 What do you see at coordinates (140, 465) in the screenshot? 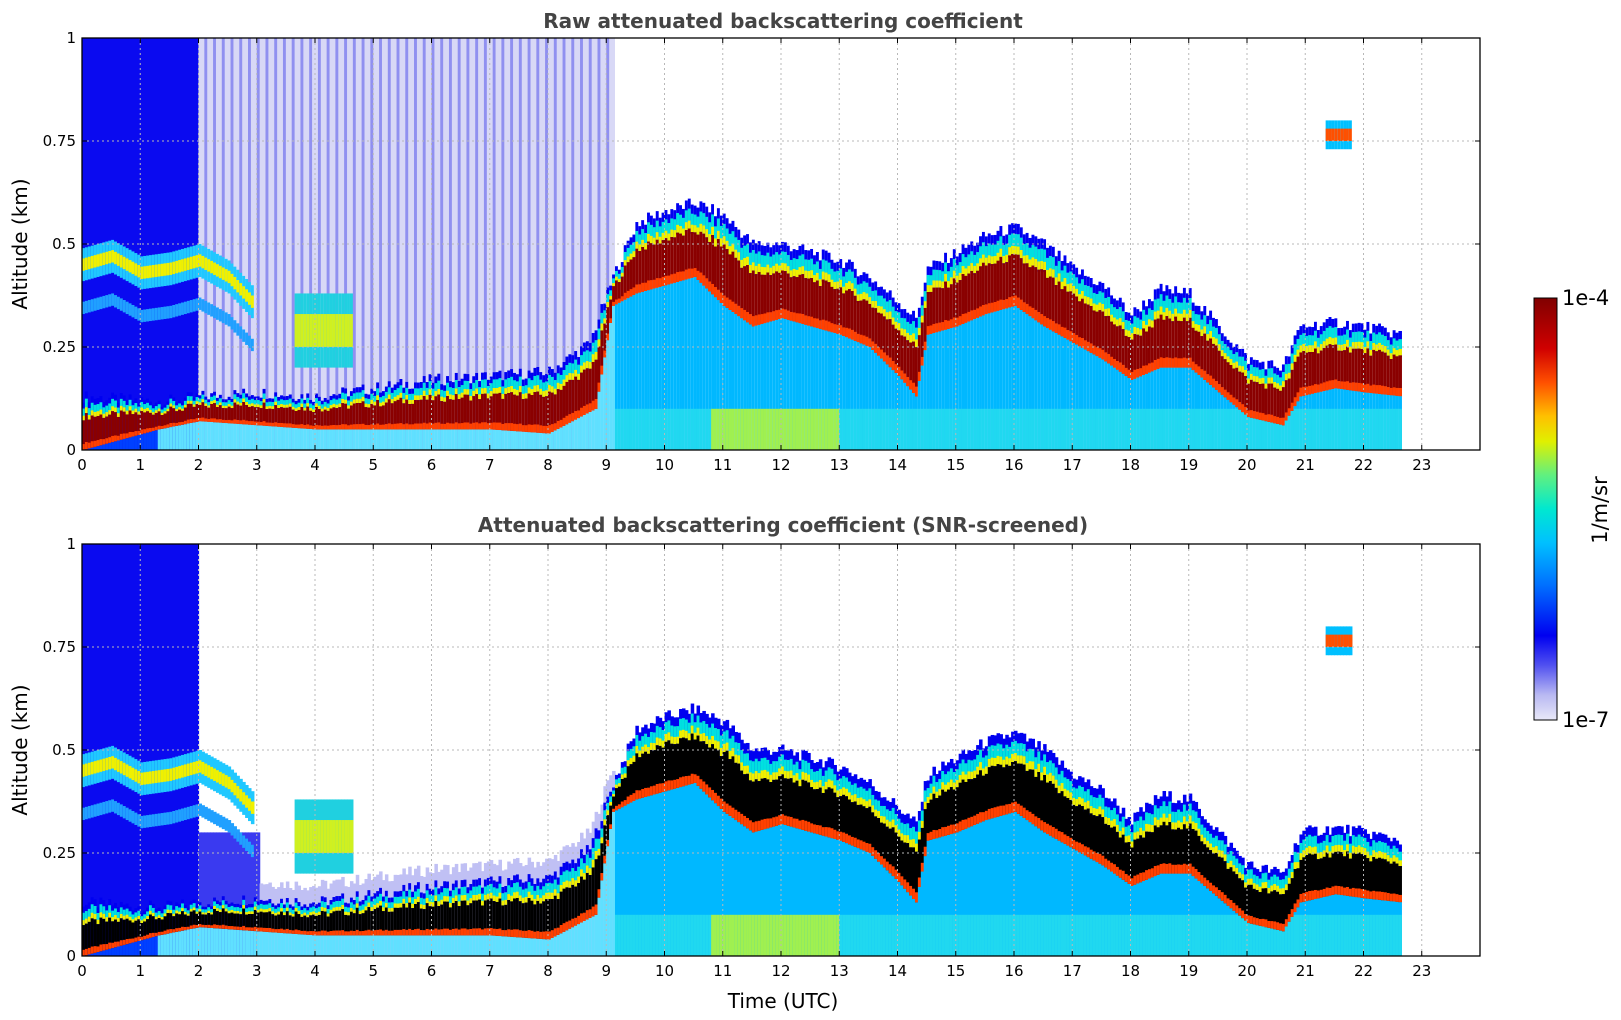
I see `x-tick-label: 1` at bounding box center [140, 465].